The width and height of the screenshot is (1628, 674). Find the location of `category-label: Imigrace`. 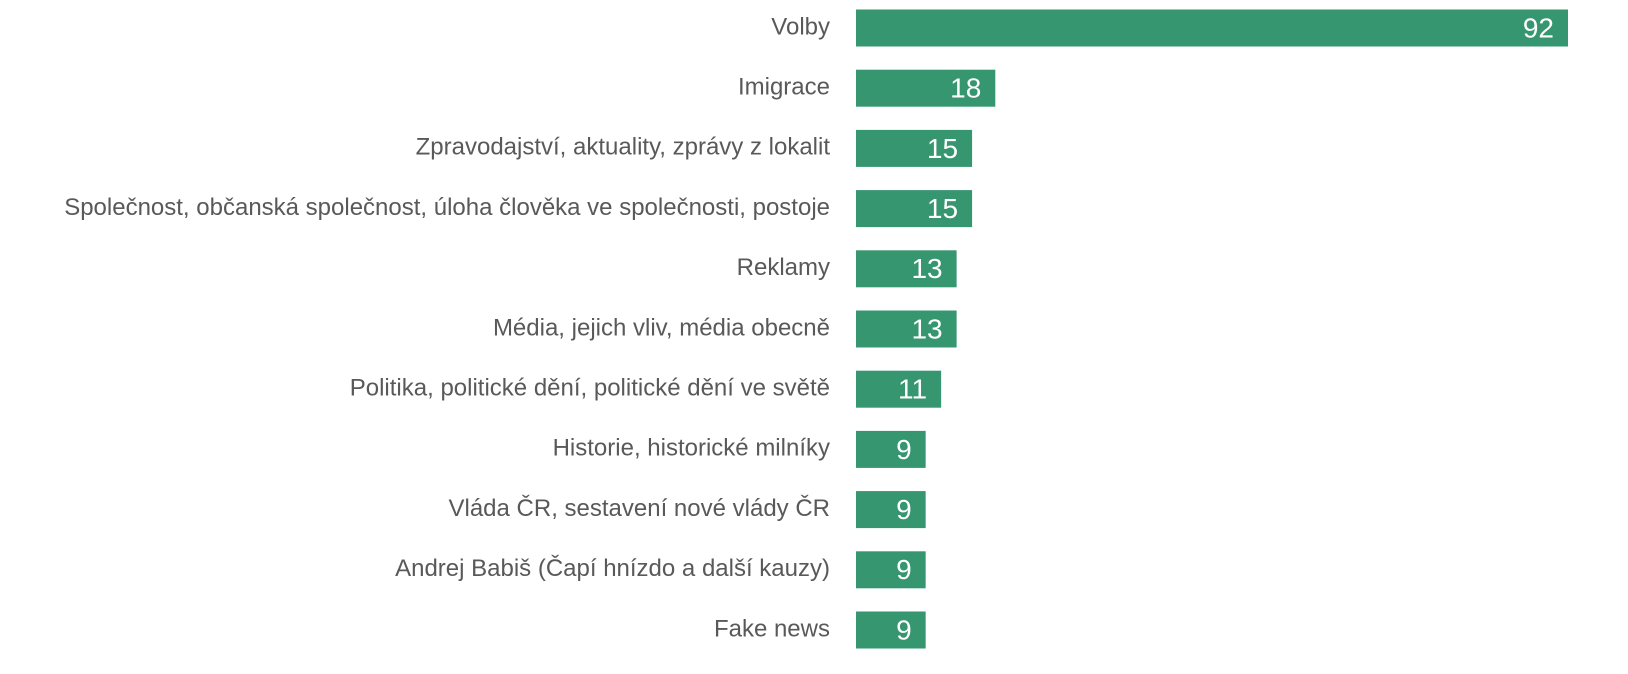

category-label: Imigrace is located at coordinates (784, 87).